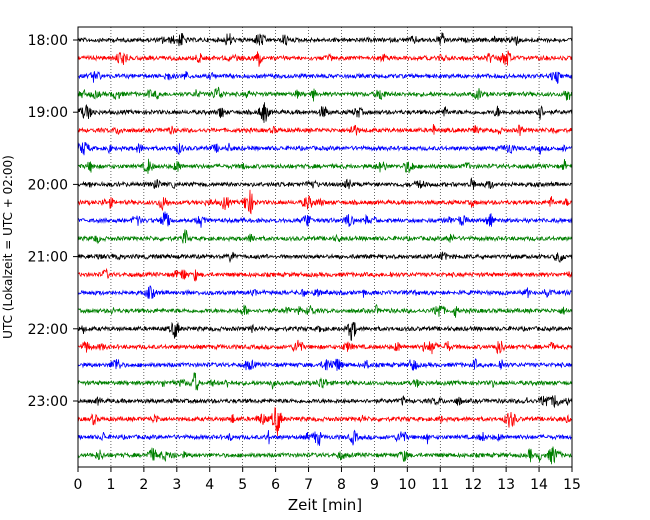  What do you see at coordinates (407, 485) in the screenshot?
I see `x-tick-label: 10` at bounding box center [407, 485].